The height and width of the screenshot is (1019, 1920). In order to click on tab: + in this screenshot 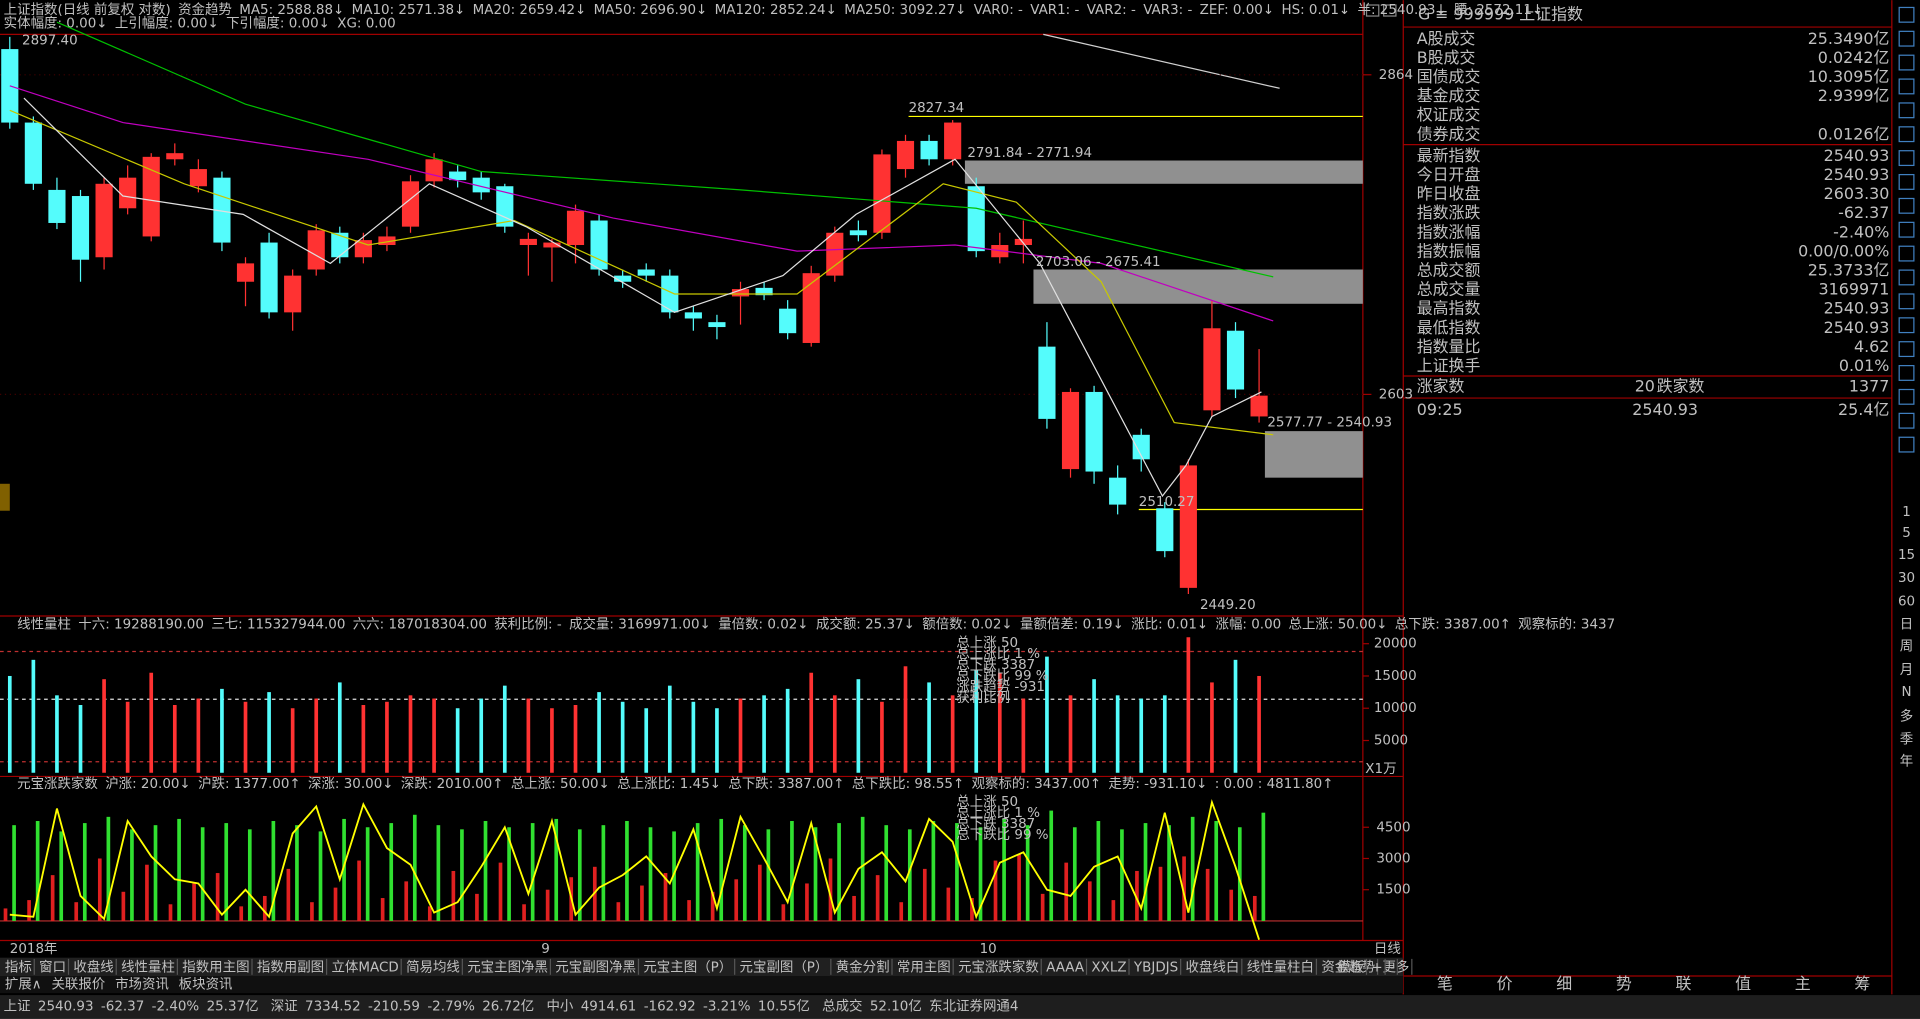, I will do `click(1376, 967)`.